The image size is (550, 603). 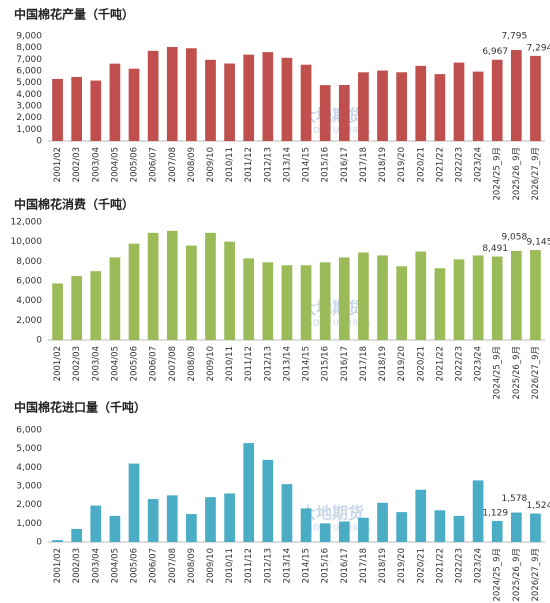 What do you see at coordinates (74, 14) in the screenshot?
I see `chart-title: 中国棉花产量（千吨）` at bounding box center [74, 14].